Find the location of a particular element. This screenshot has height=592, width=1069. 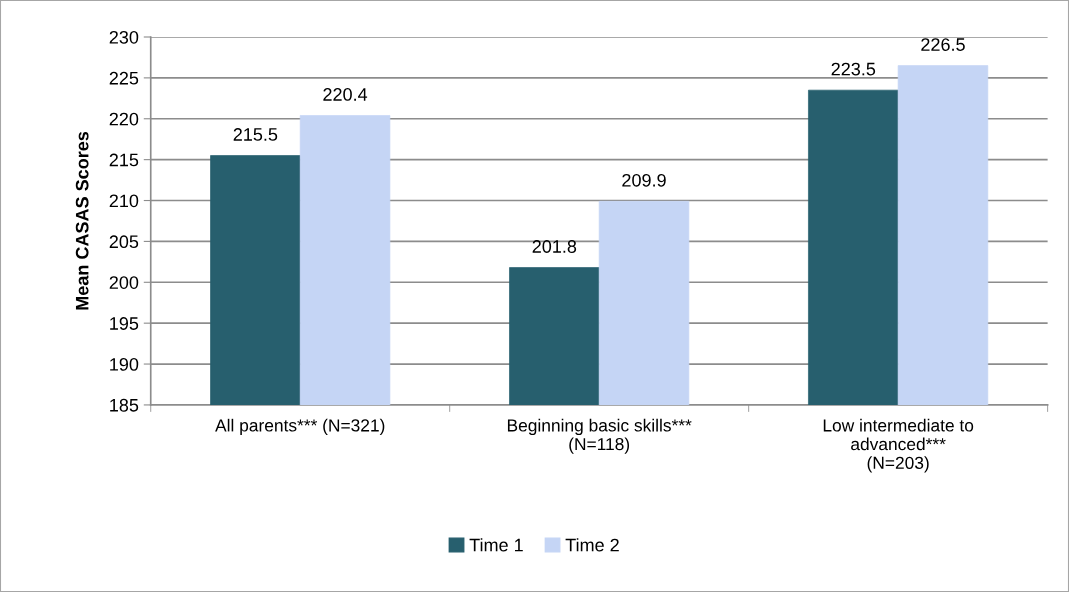

y-tick-label: 195 is located at coordinates (124, 323).